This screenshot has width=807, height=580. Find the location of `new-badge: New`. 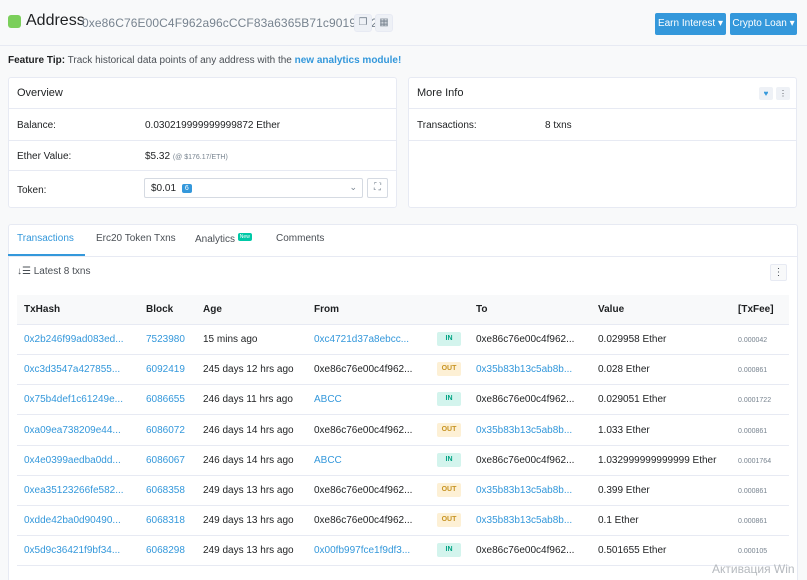

new-badge: New is located at coordinates (244, 237).